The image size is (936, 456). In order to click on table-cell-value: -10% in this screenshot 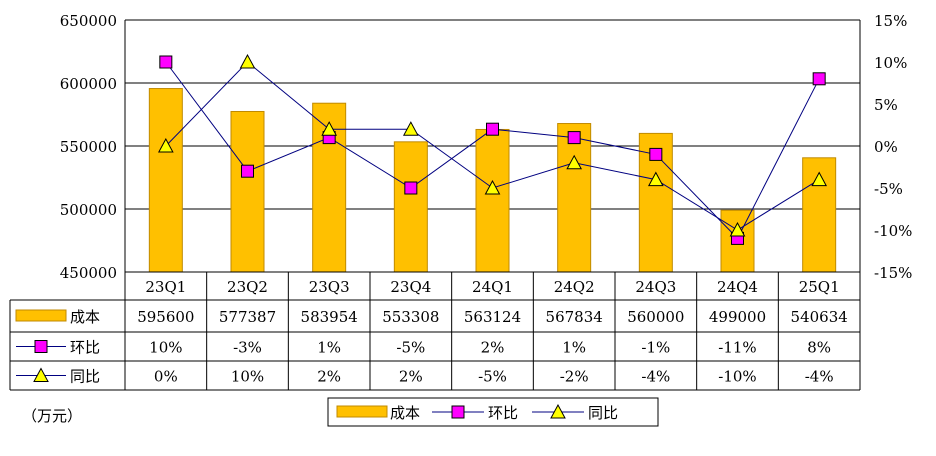, I will do `click(737, 377)`.